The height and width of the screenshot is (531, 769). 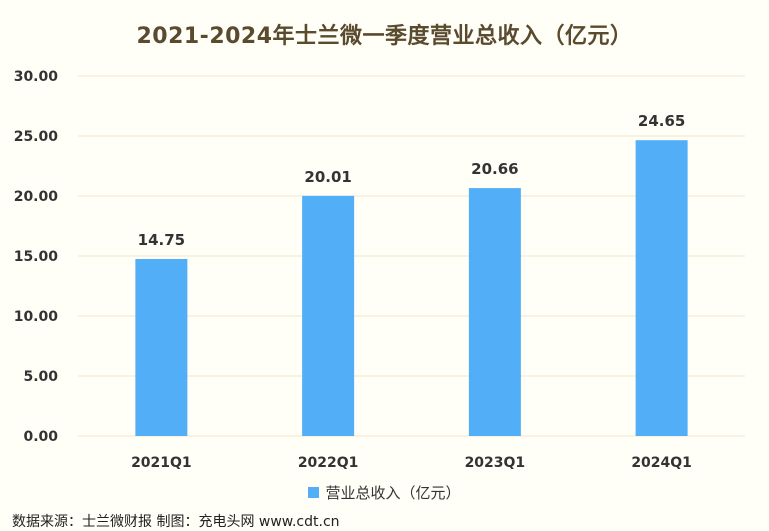 What do you see at coordinates (36, 77) in the screenshot?
I see `y-tick-label: 30.00` at bounding box center [36, 77].